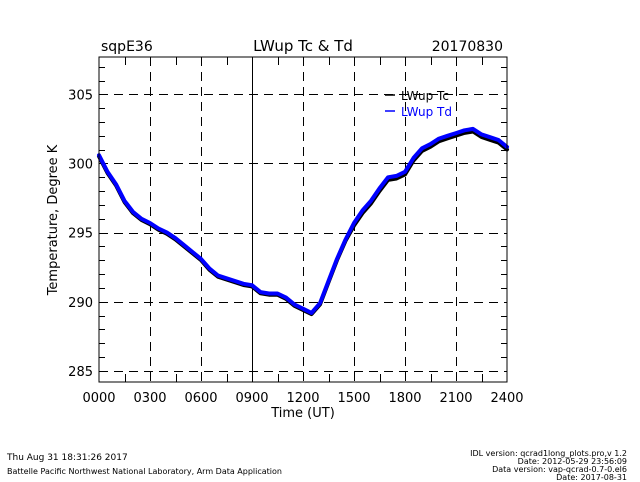 This screenshot has width=640, height=482. I want to click on x-tick-label: 2400, so click(506, 398).